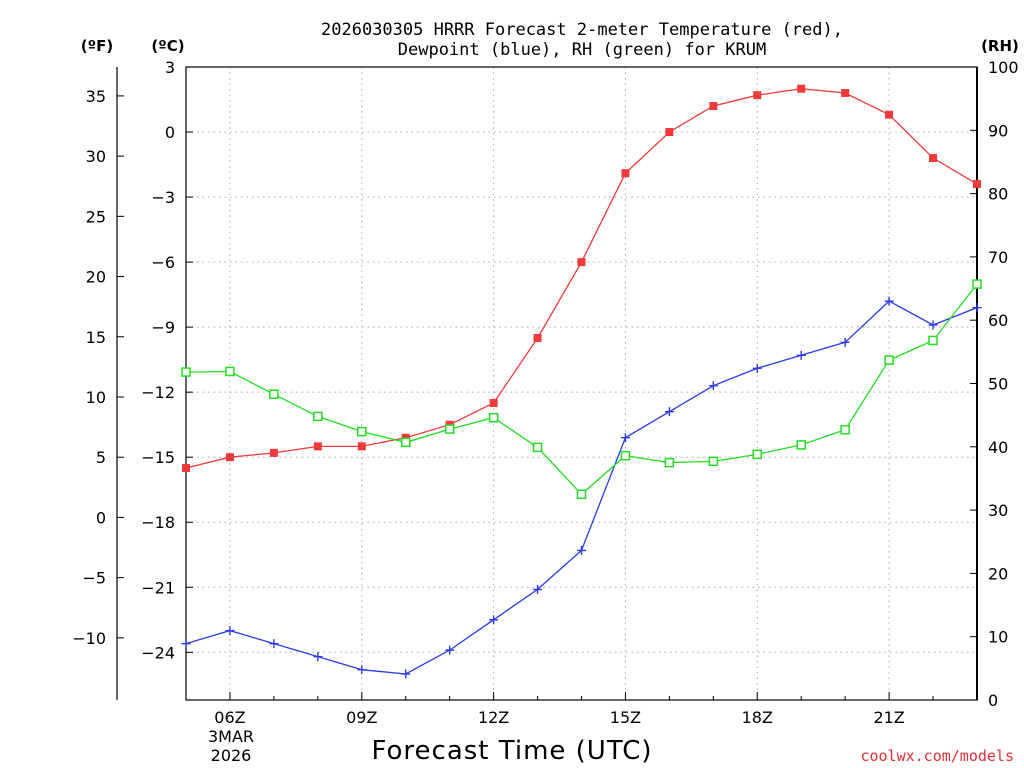  Describe the element at coordinates (993, 700) in the screenshot. I see `rh-tick-label: 0` at that location.